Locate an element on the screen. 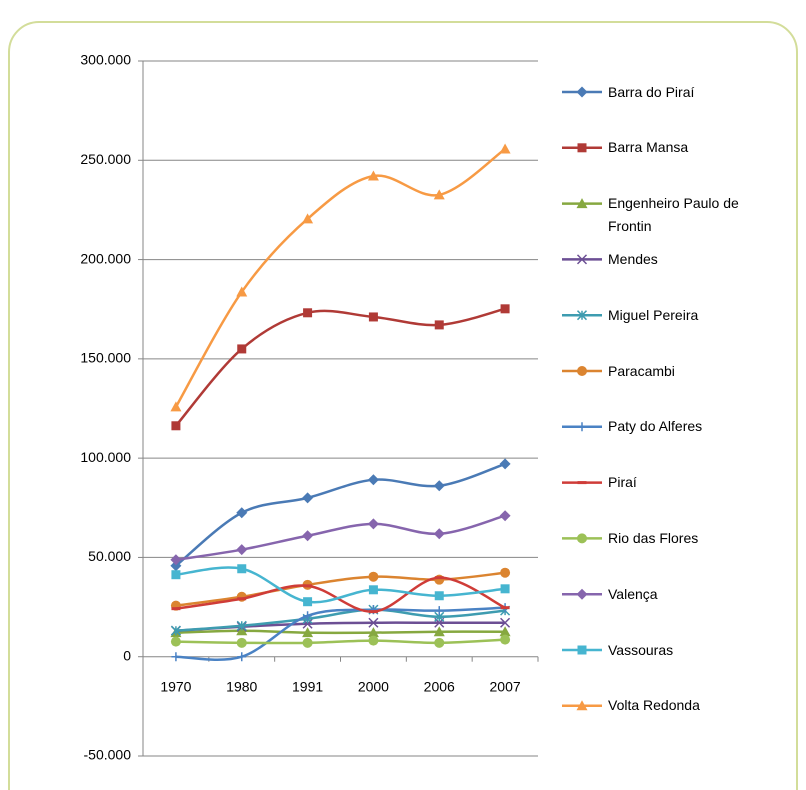 The image size is (806, 790). y-tick-label: -50.000 is located at coordinates (108, 755).